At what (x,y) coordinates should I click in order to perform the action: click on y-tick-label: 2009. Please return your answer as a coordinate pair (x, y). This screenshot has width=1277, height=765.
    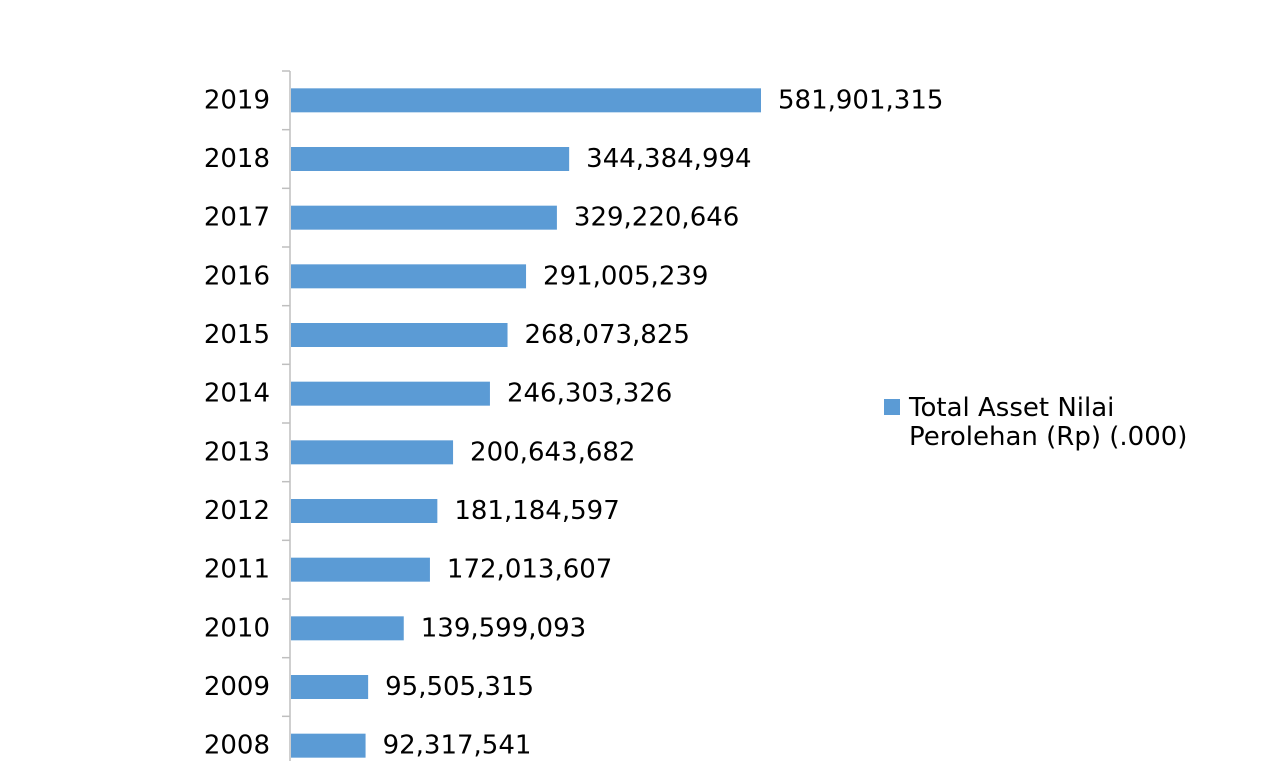
    Looking at the image, I should click on (237, 687).